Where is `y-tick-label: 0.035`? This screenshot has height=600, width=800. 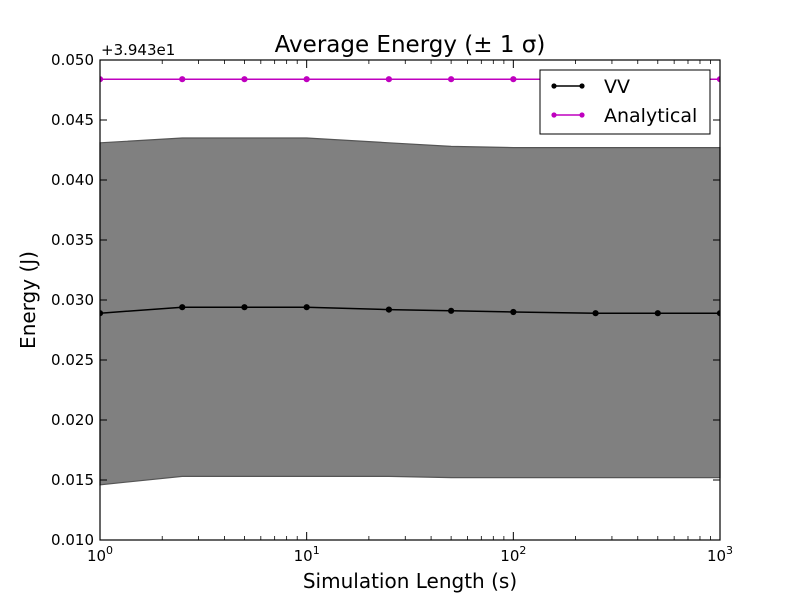 y-tick-label: 0.035 is located at coordinates (72, 240).